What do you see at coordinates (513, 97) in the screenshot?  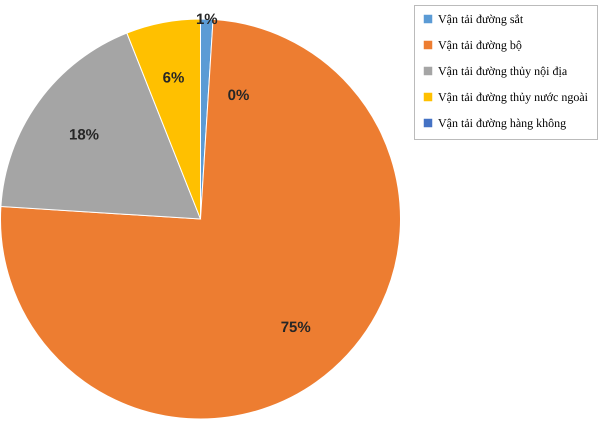 I see `legend-label: Vận tải đường thủy nước ngoài` at bounding box center [513, 97].